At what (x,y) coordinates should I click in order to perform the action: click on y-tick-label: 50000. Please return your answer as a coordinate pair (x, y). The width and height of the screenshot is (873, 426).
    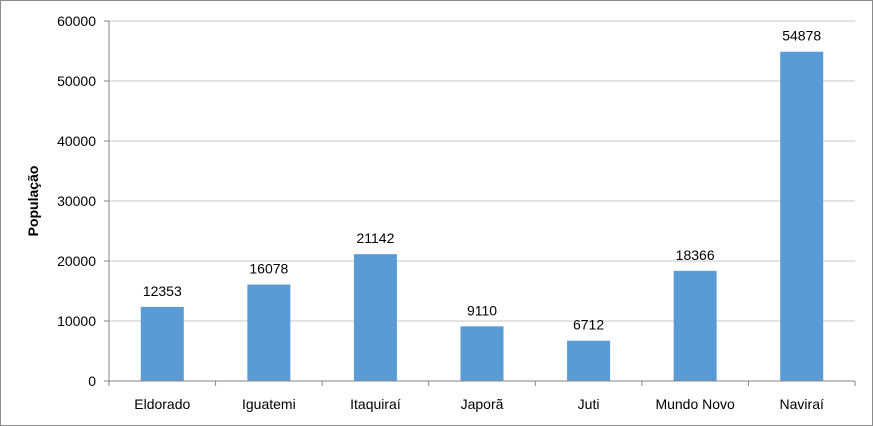
    Looking at the image, I should click on (76, 81).